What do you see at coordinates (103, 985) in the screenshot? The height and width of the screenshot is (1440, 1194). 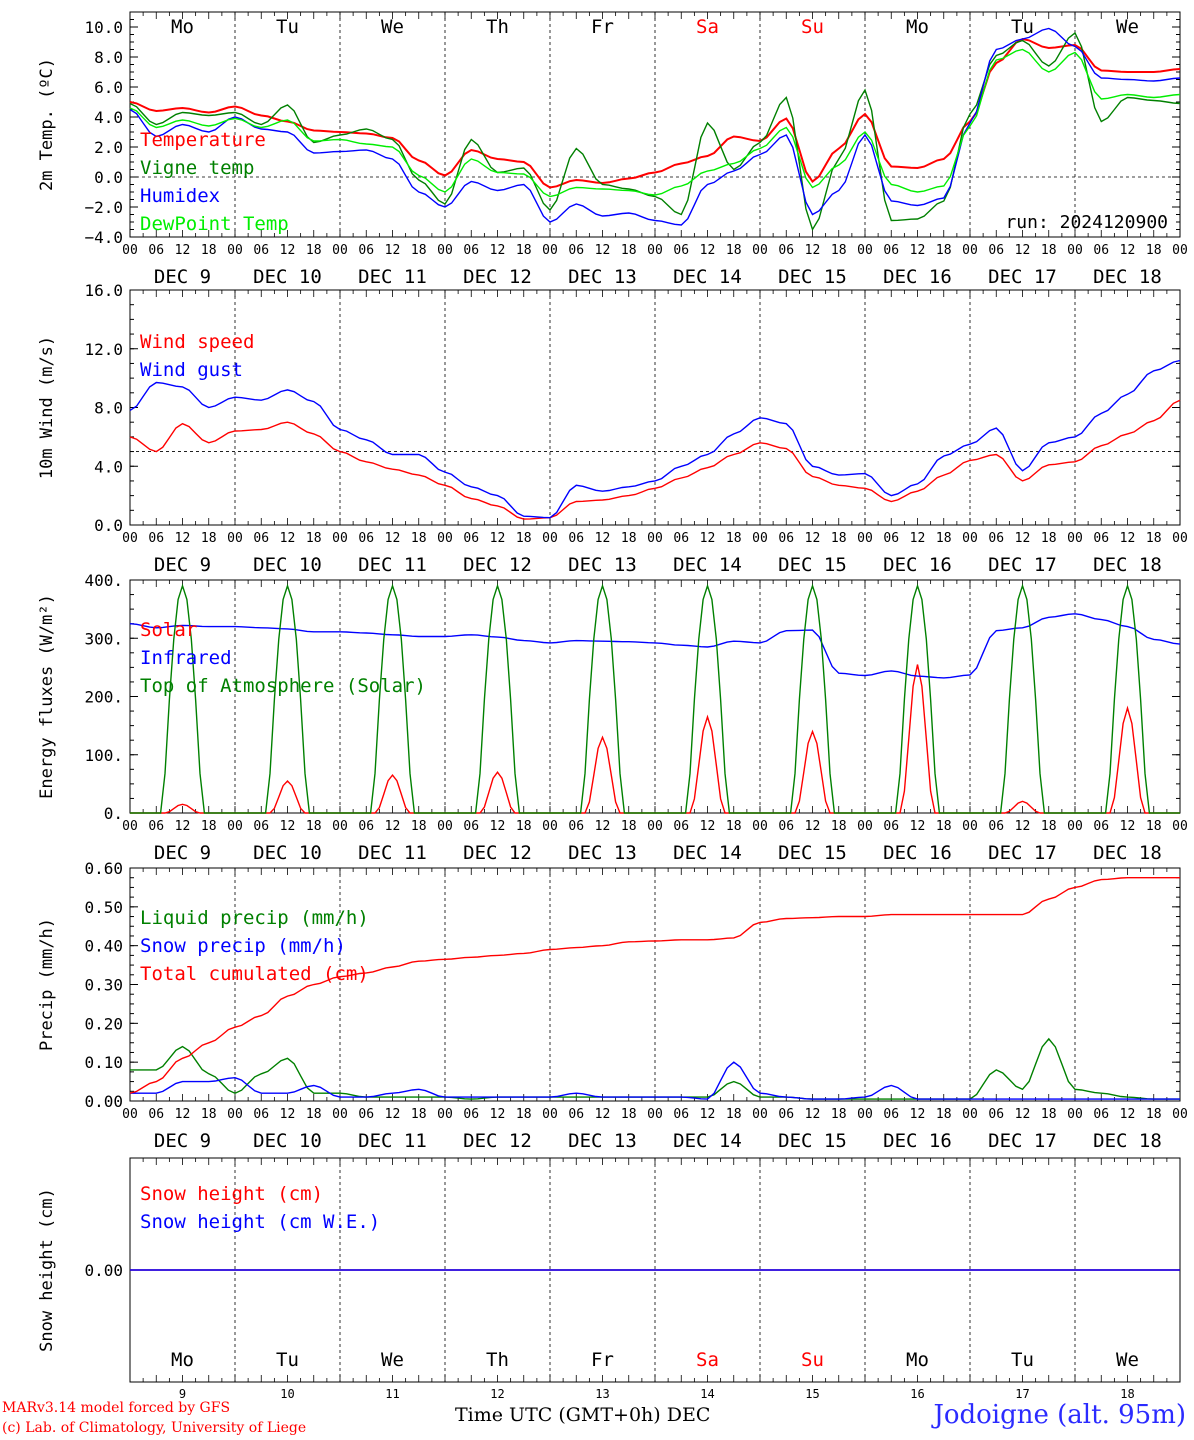 I see `y-tick-label: 0.30` at bounding box center [103, 985].